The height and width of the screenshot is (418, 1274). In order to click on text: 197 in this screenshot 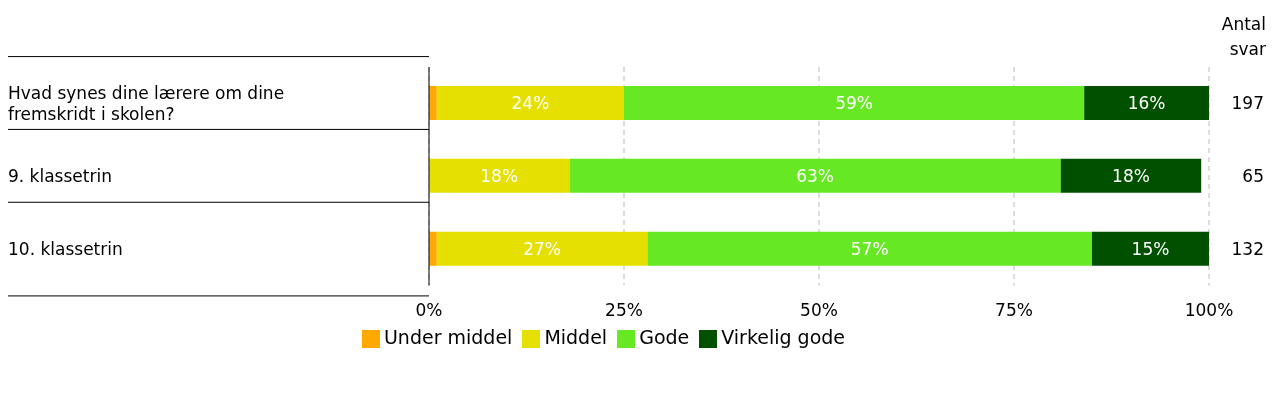, I will do `click(1247, 103)`.